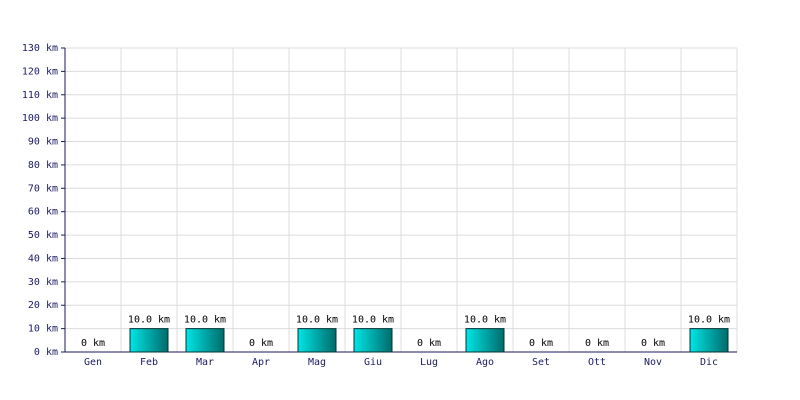 The width and height of the screenshot is (800, 400). What do you see at coordinates (373, 362) in the screenshot?
I see `x-tick-label: Giu` at bounding box center [373, 362].